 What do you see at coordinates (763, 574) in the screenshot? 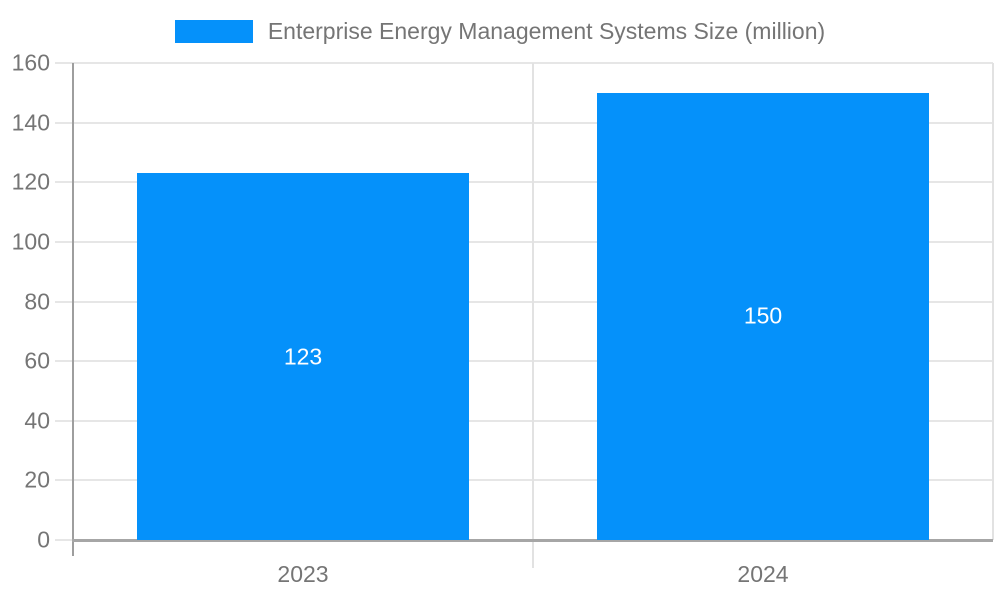
I see `x-axis-label: 2024` at bounding box center [763, 574].